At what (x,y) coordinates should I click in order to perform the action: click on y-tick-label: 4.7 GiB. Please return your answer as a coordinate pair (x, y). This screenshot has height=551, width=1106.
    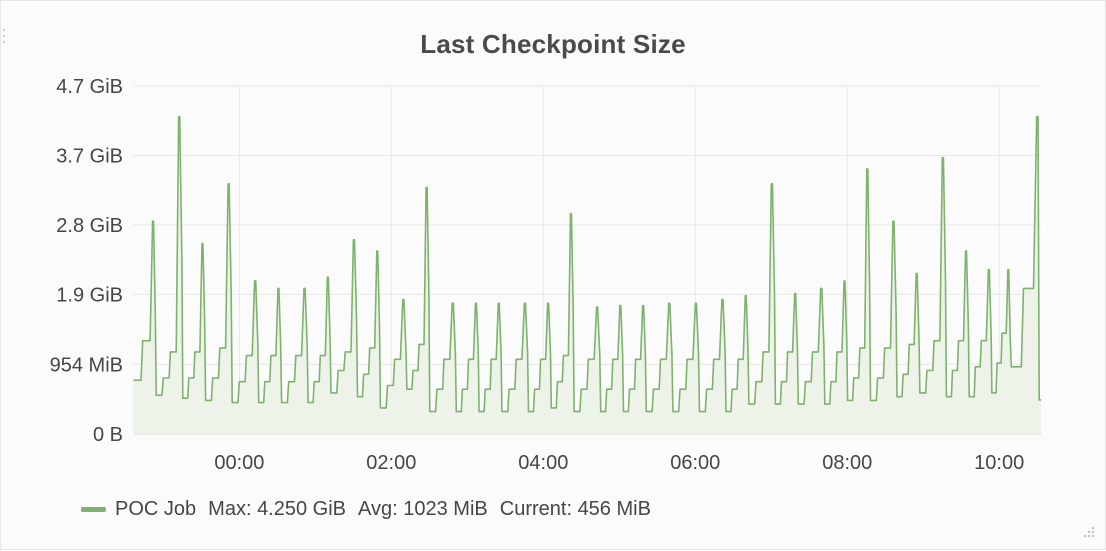
    Looking at the image, I should click on (89, 87).